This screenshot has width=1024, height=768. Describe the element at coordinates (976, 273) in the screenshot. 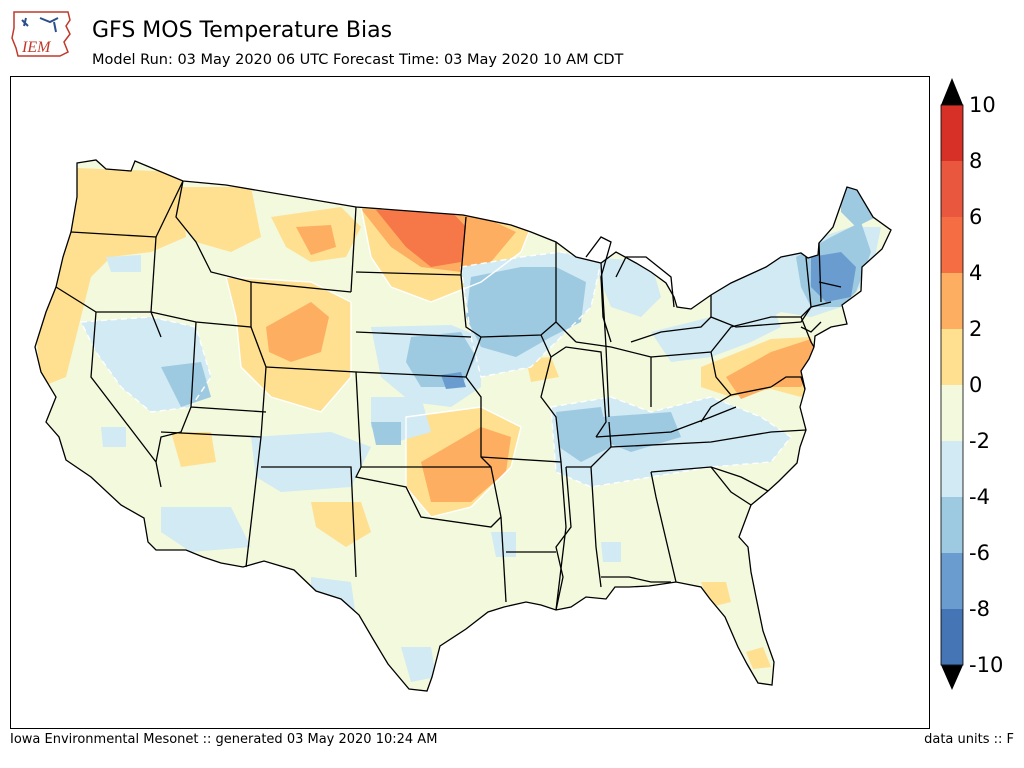

I see `colorbar-tick-label: 4` at that location.